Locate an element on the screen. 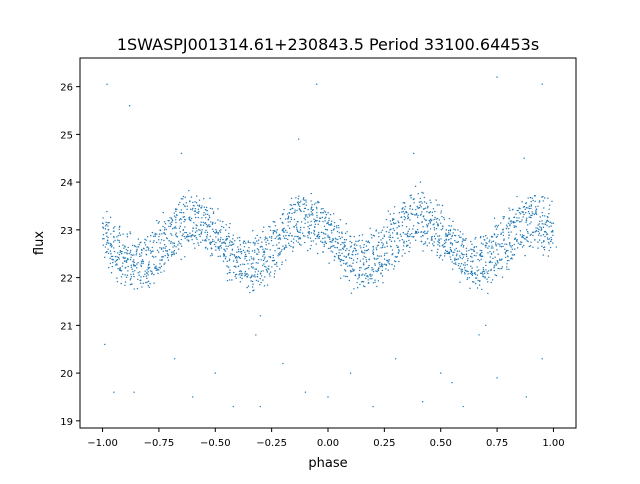 The image size is (640, 484). x-tick-label: −0.25 is located at coordinates (271, 443).